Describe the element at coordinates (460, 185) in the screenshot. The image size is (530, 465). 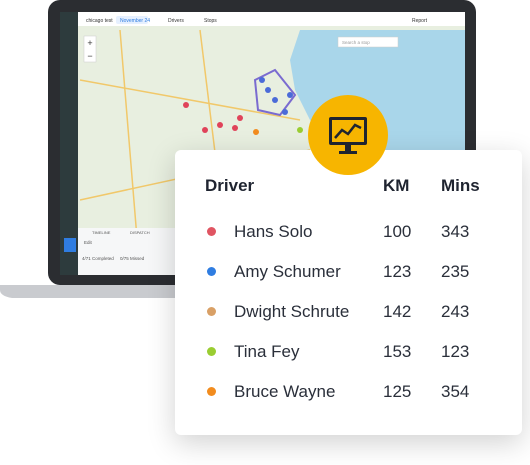
I see `header: Mins` at that location.